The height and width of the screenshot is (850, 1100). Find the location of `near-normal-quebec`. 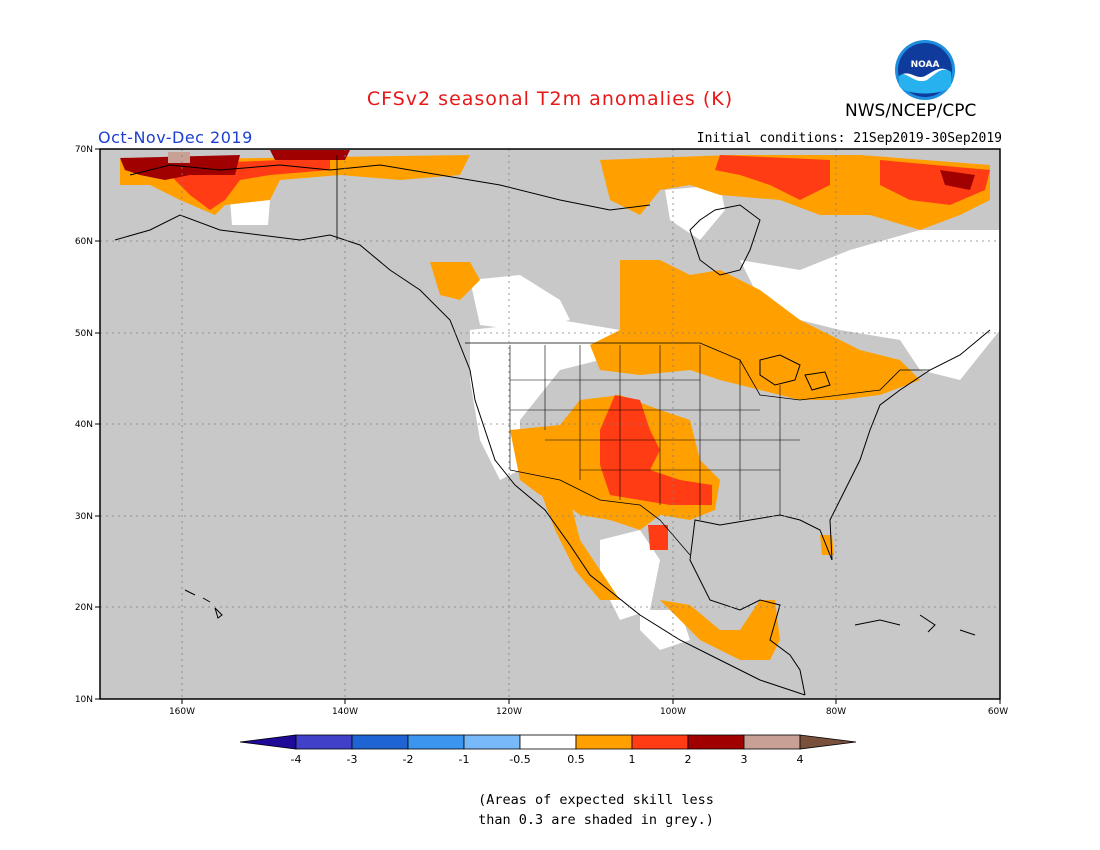

near-normal-quebec is located at coordinates (870, 305).